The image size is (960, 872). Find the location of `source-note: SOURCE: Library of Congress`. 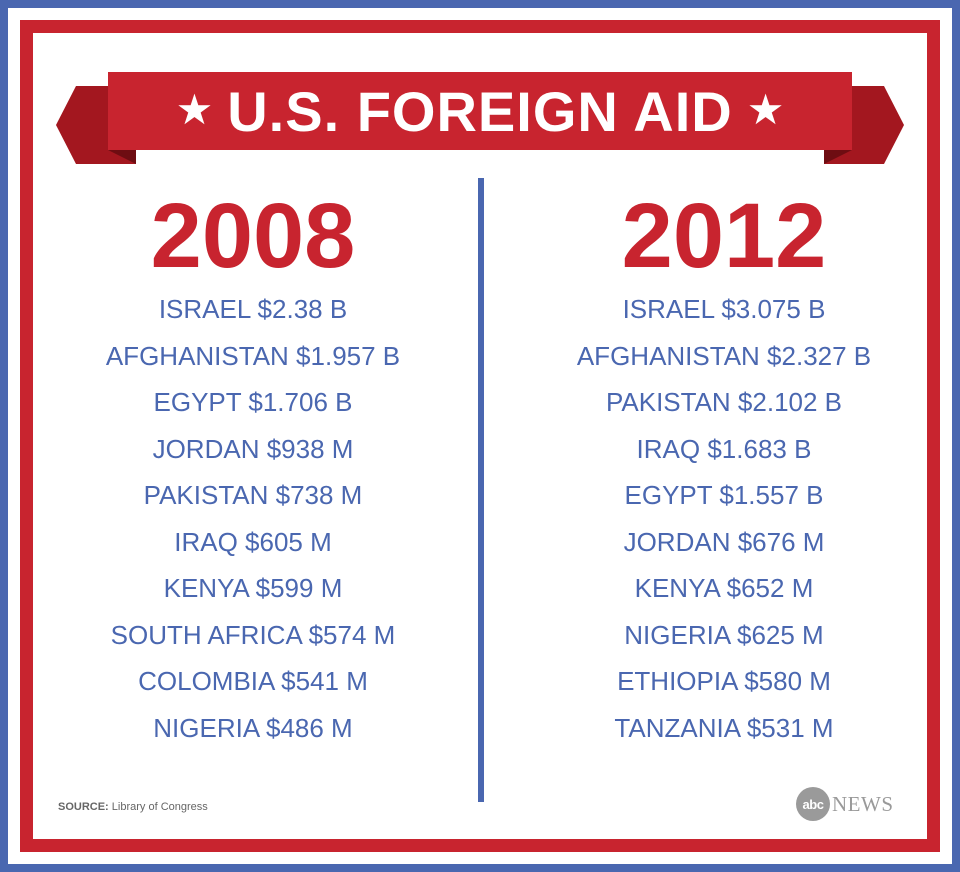

source-note: SOURCE: Library of Congress is located at coordinates (133, 807).